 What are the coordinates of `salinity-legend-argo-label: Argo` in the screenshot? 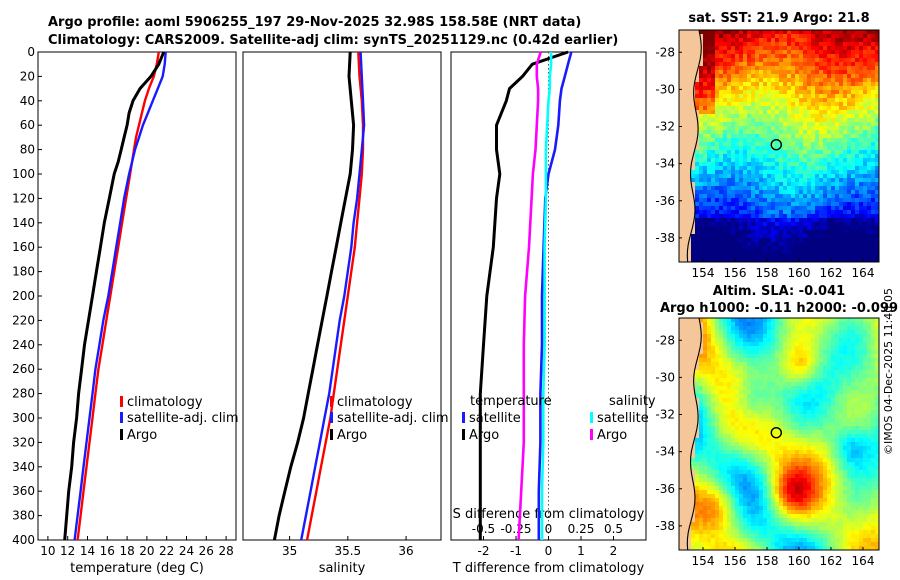 It's located at (352, 435).